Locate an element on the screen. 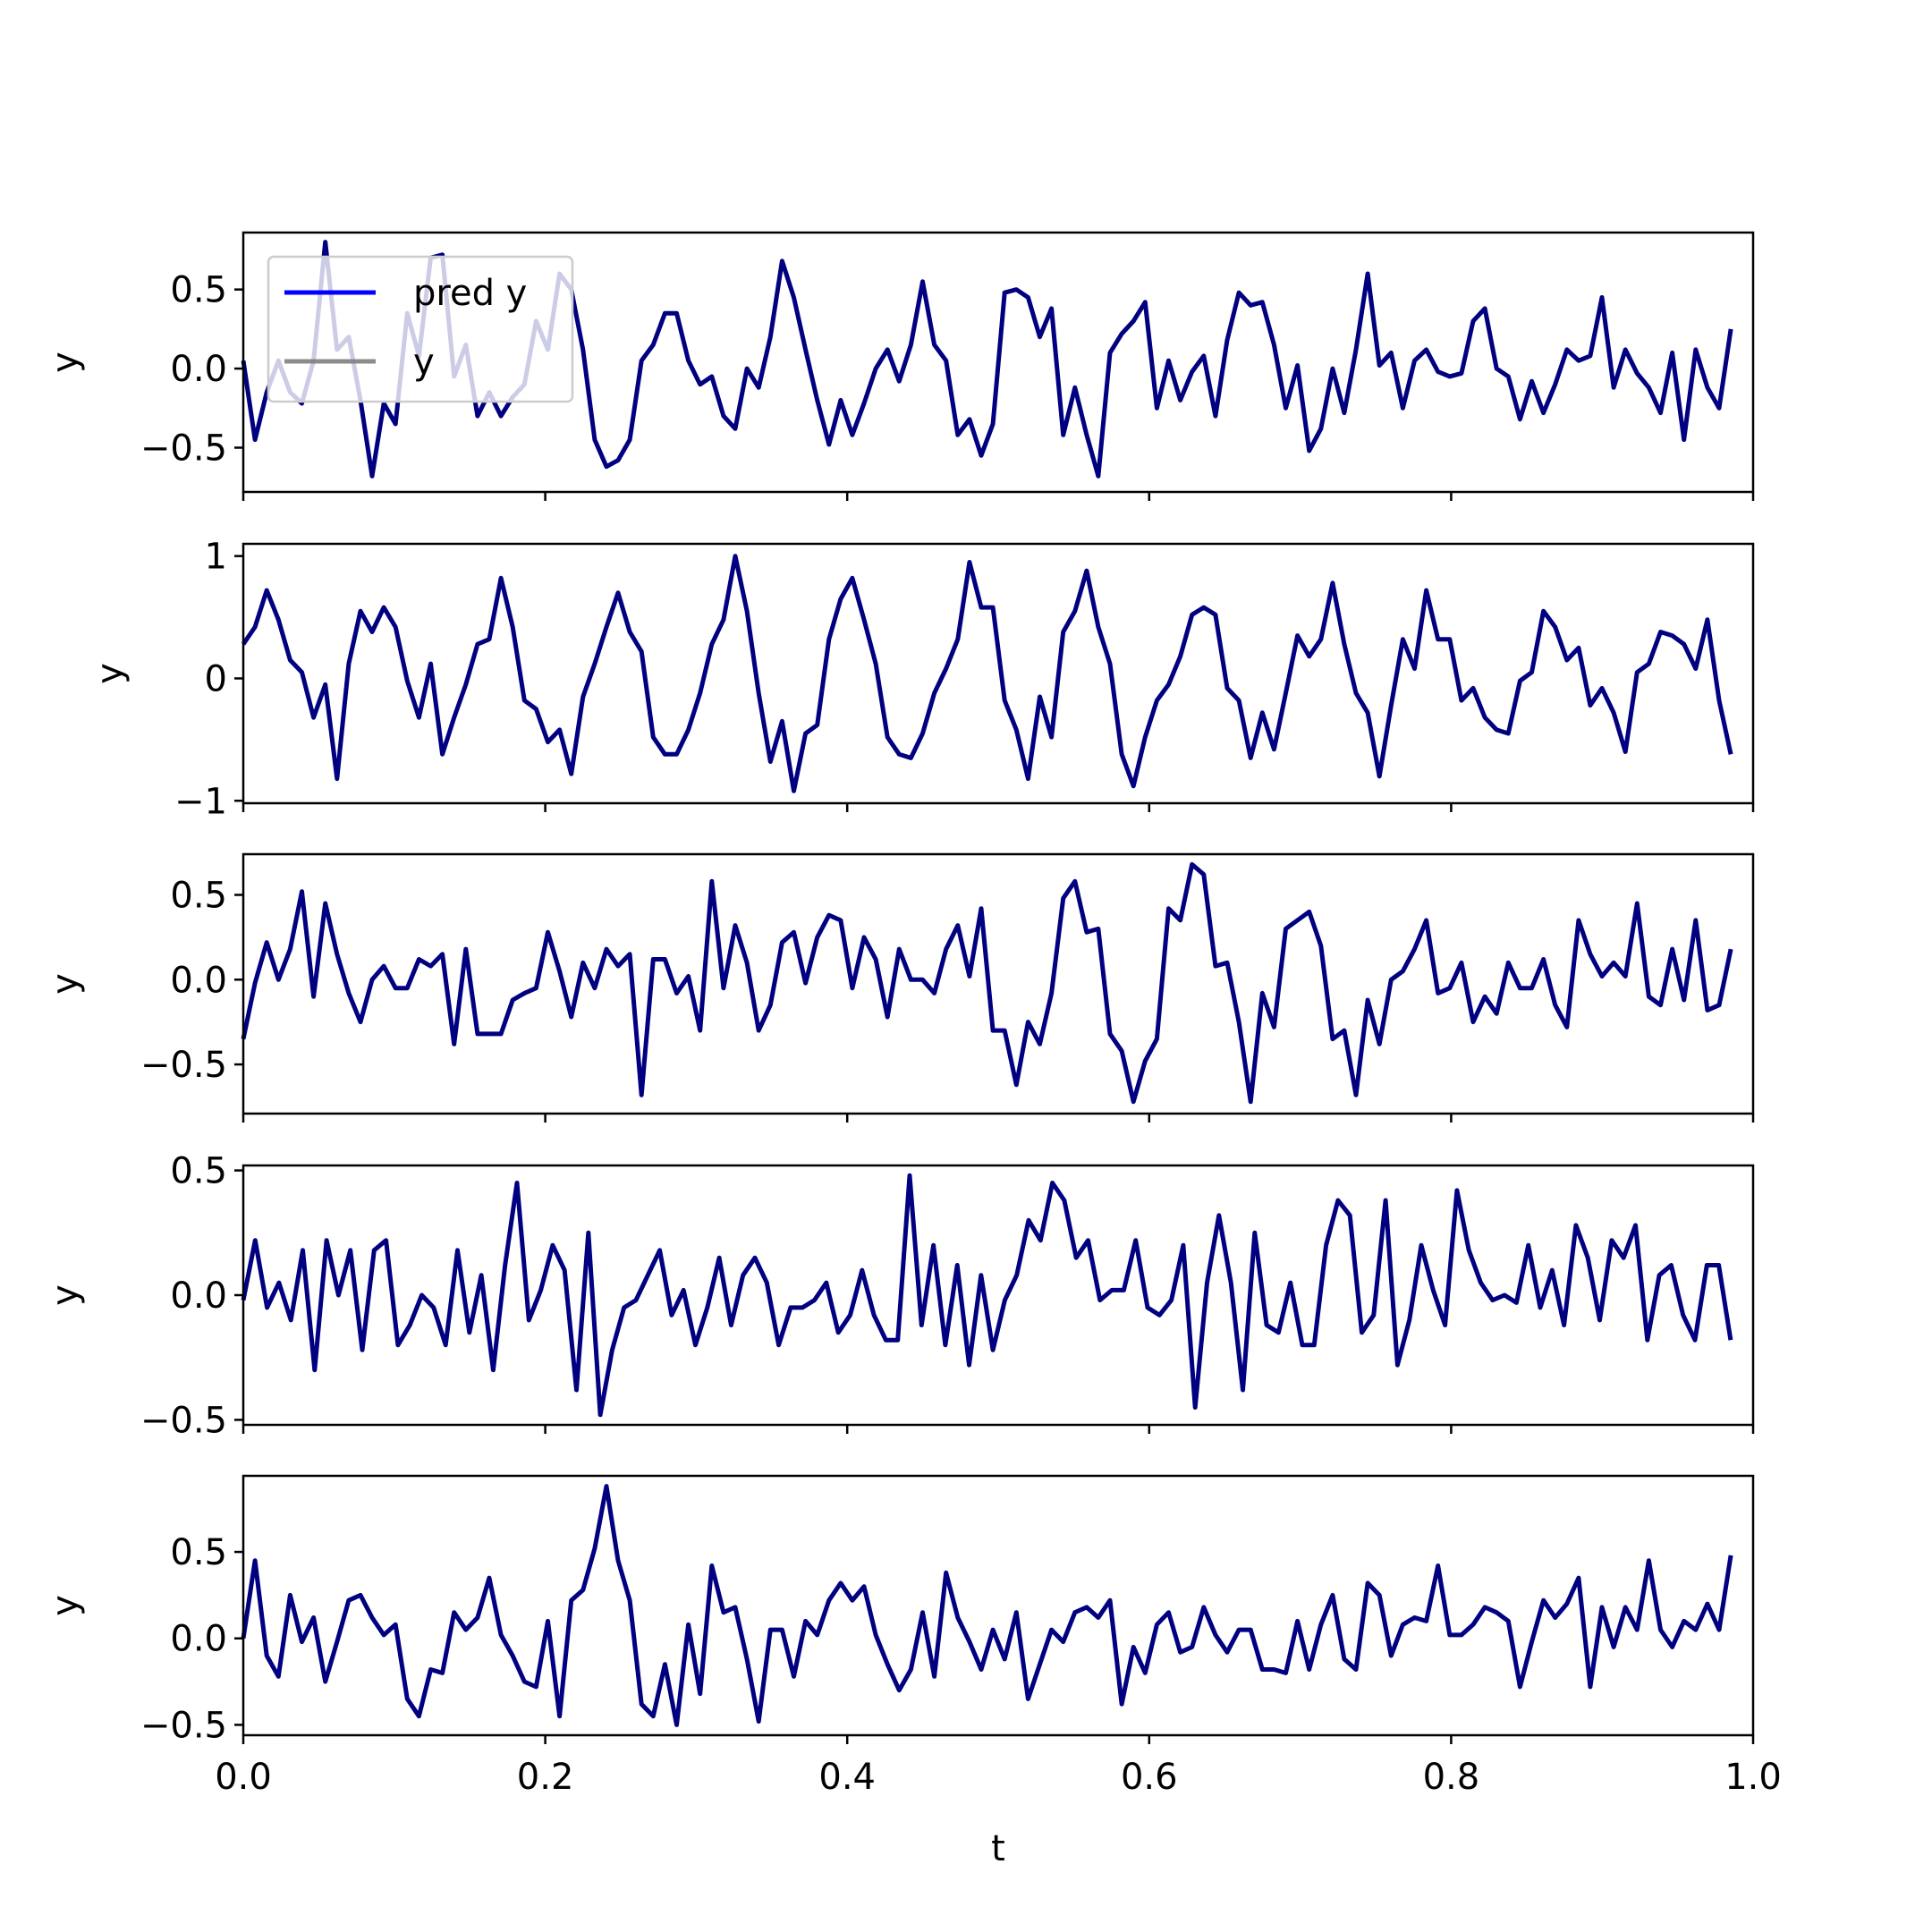  legend: pred y y is located at coordinates (420, 329).